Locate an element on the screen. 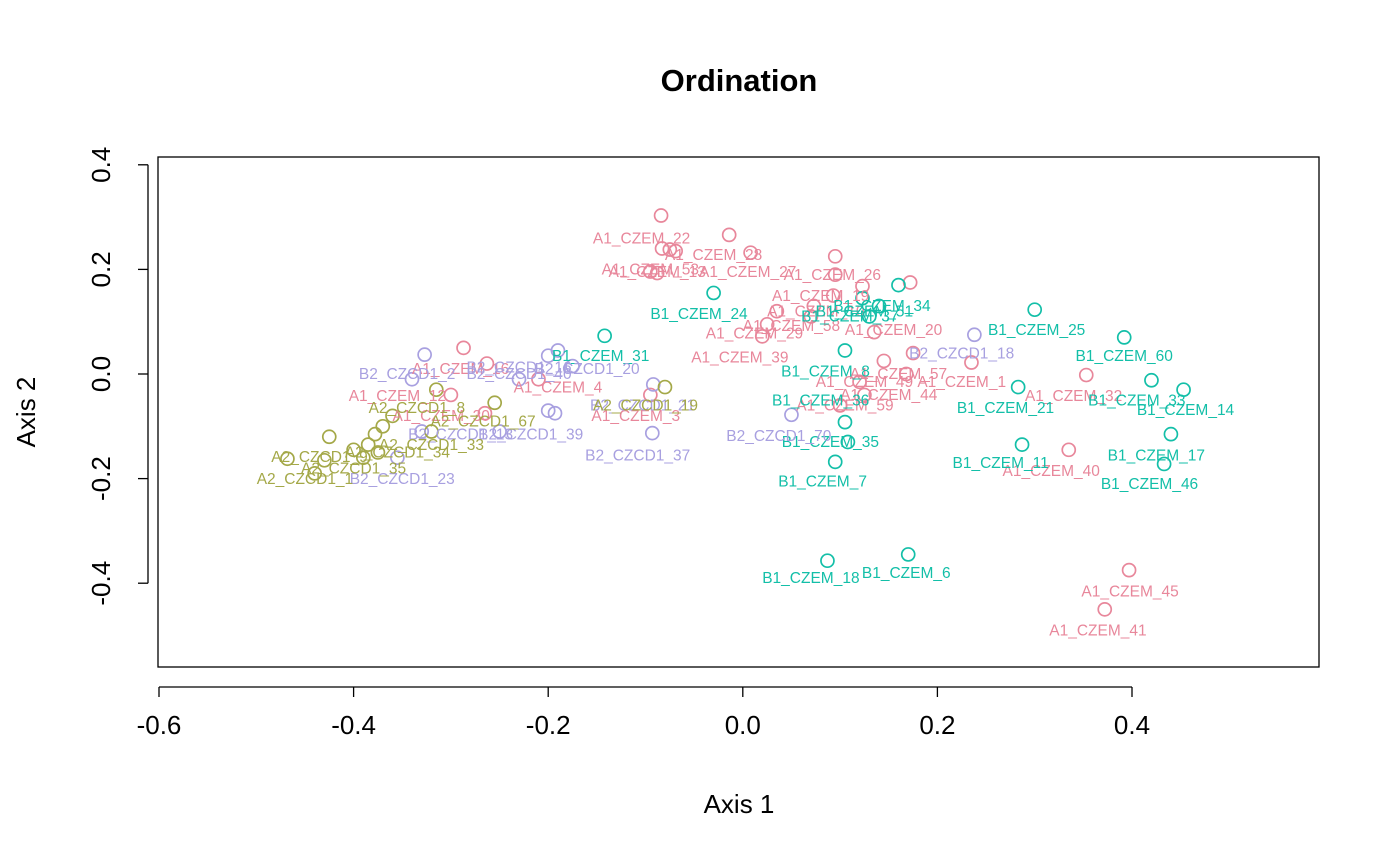 The width and height of the screenshot is (1400, 865). x-tick-label: 0.0 is located at coordinates (743, 725).